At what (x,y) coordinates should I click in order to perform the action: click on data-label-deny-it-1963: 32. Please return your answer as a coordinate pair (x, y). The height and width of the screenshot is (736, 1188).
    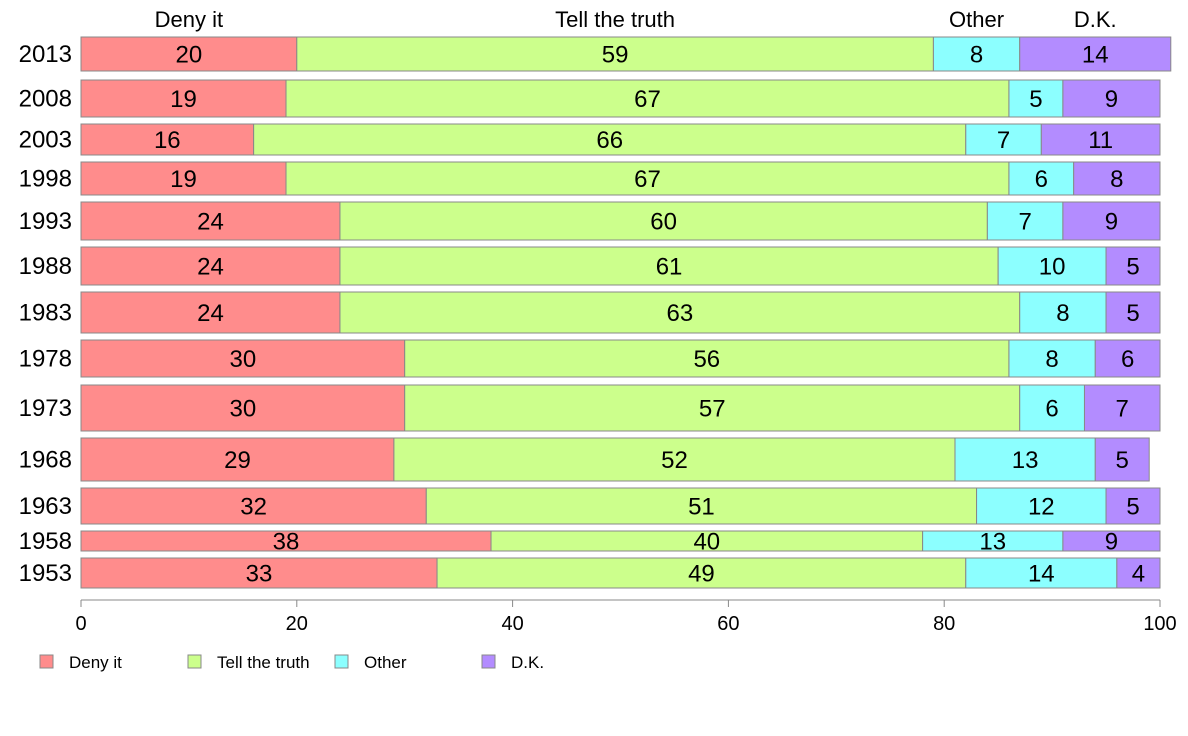
    Looking at the image, I should click on (253, 507).